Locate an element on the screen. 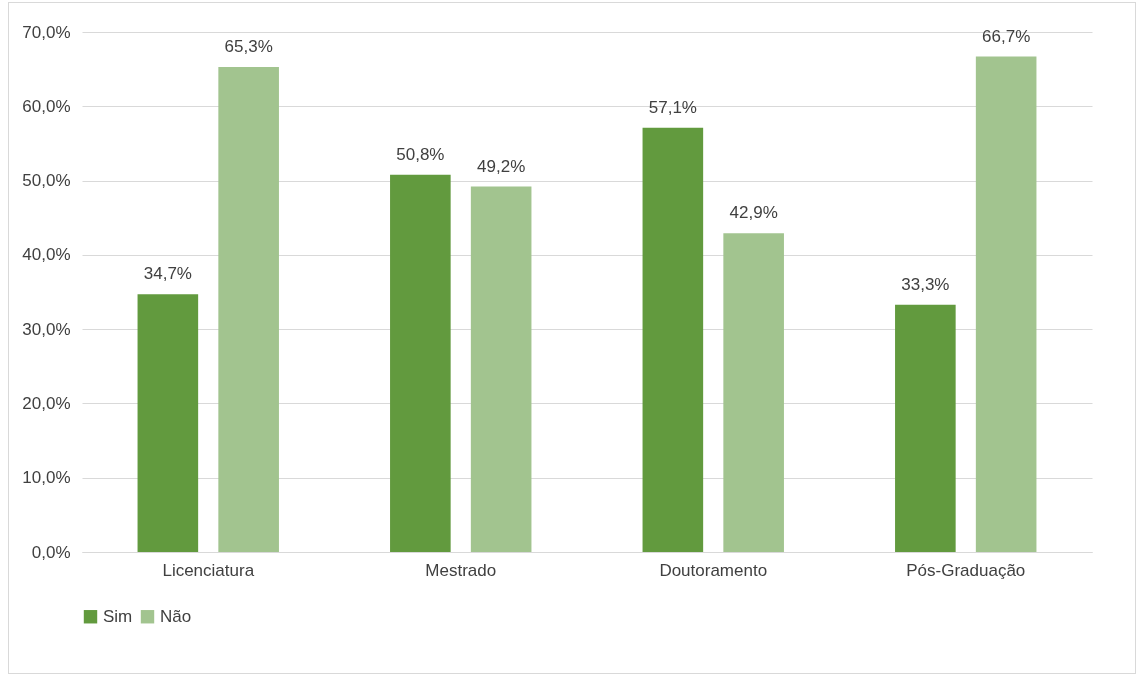  legend-label: Não is located at coordinates (176, 616).